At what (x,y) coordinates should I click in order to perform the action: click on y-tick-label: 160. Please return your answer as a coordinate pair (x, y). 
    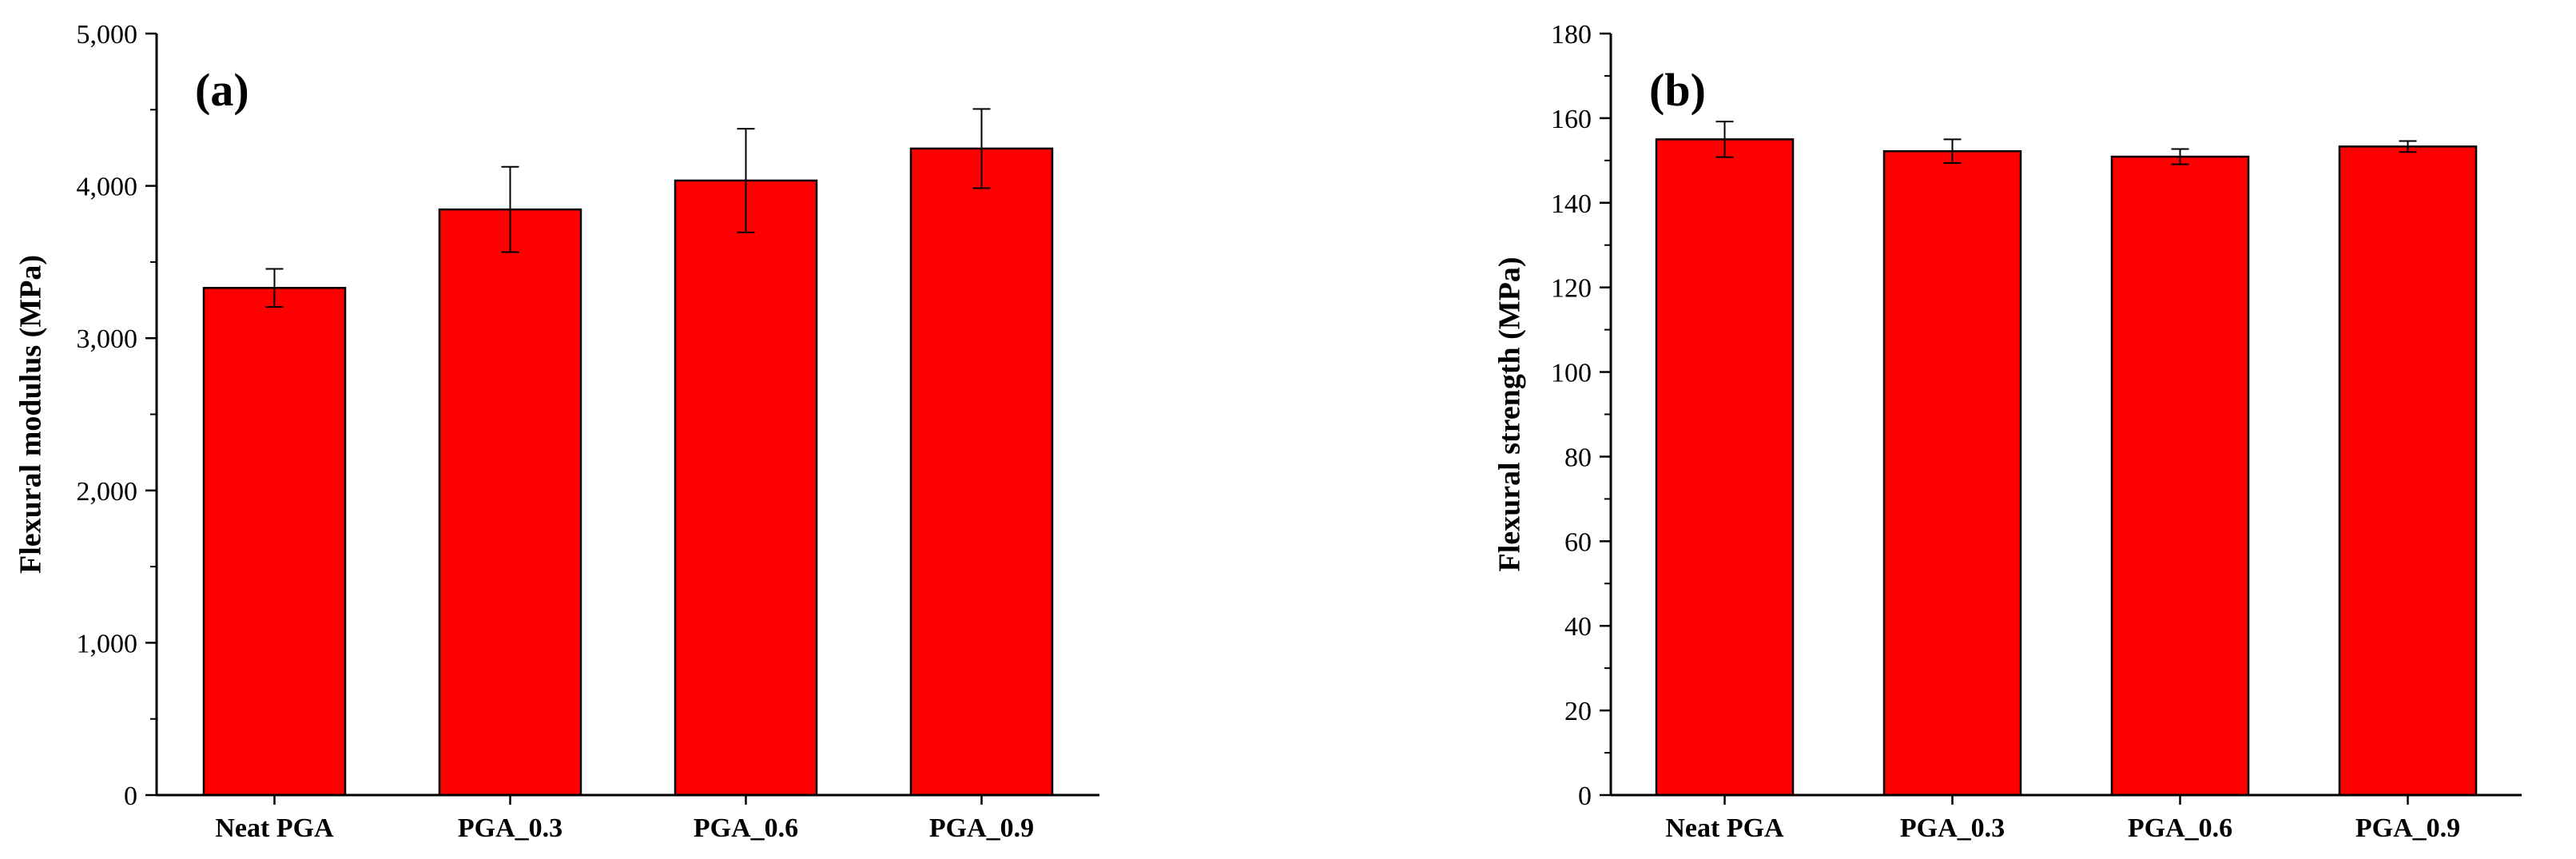
    Looking at the image, I should click on (1571, 119).